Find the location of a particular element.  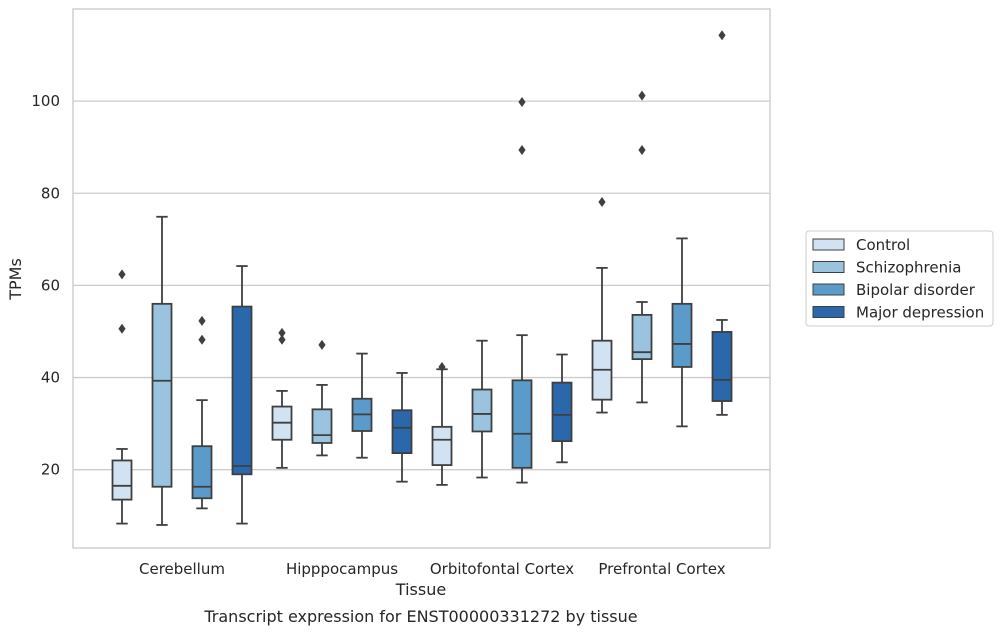

y-tick-labels: 20 40 60 80 100 is located at coordinates (45, 285).